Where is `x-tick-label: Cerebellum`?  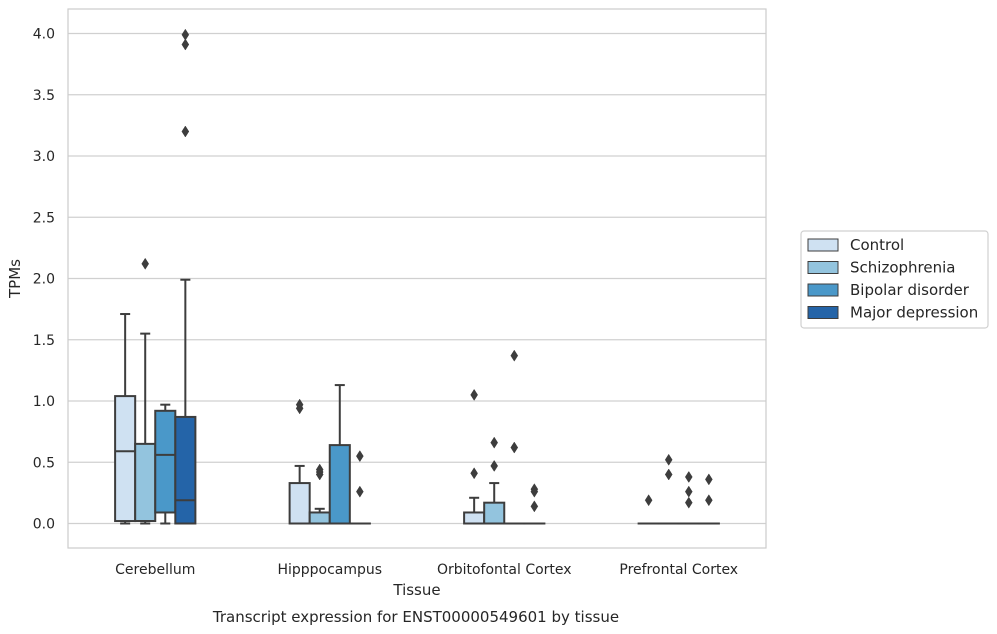 x-tick-label: Cerebellum is located at coordinates (155, 570).